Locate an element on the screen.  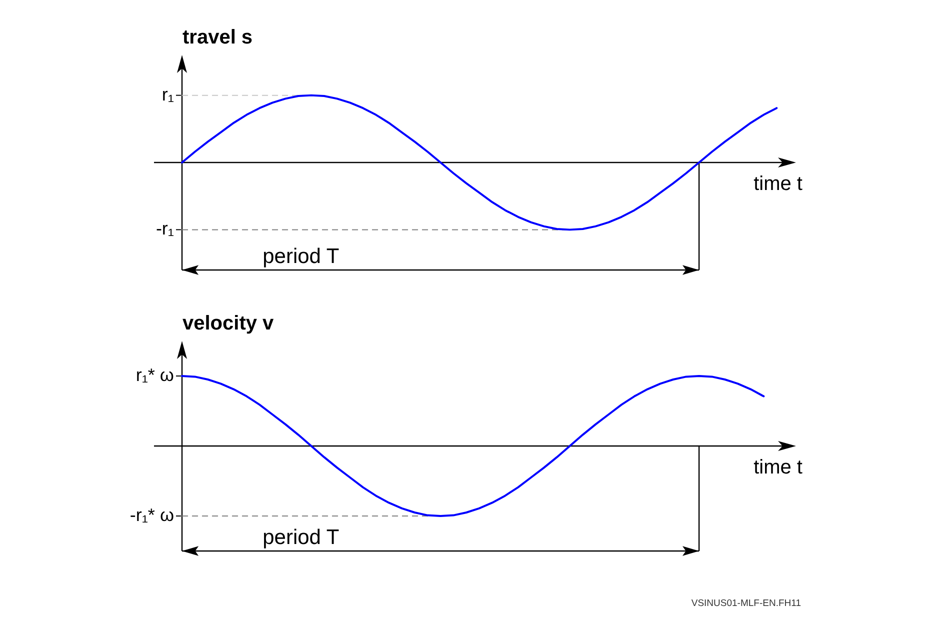
y-axis-title: velocity v is located at coordinates (228, 323).